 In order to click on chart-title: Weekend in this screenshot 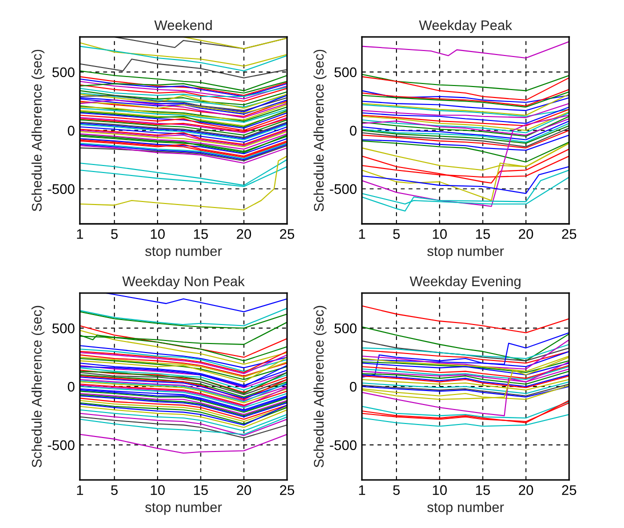, I will do `click(183, 25)`.